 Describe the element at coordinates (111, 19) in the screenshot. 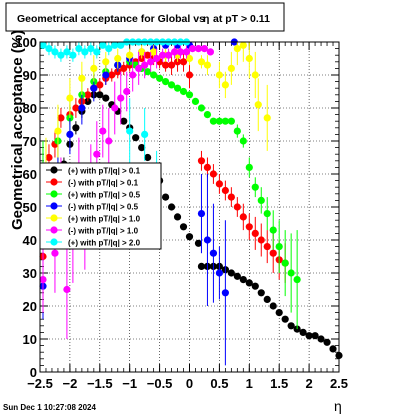

I see `chart-title-part-1: Geometrical acceptance for Global vs` at that location.